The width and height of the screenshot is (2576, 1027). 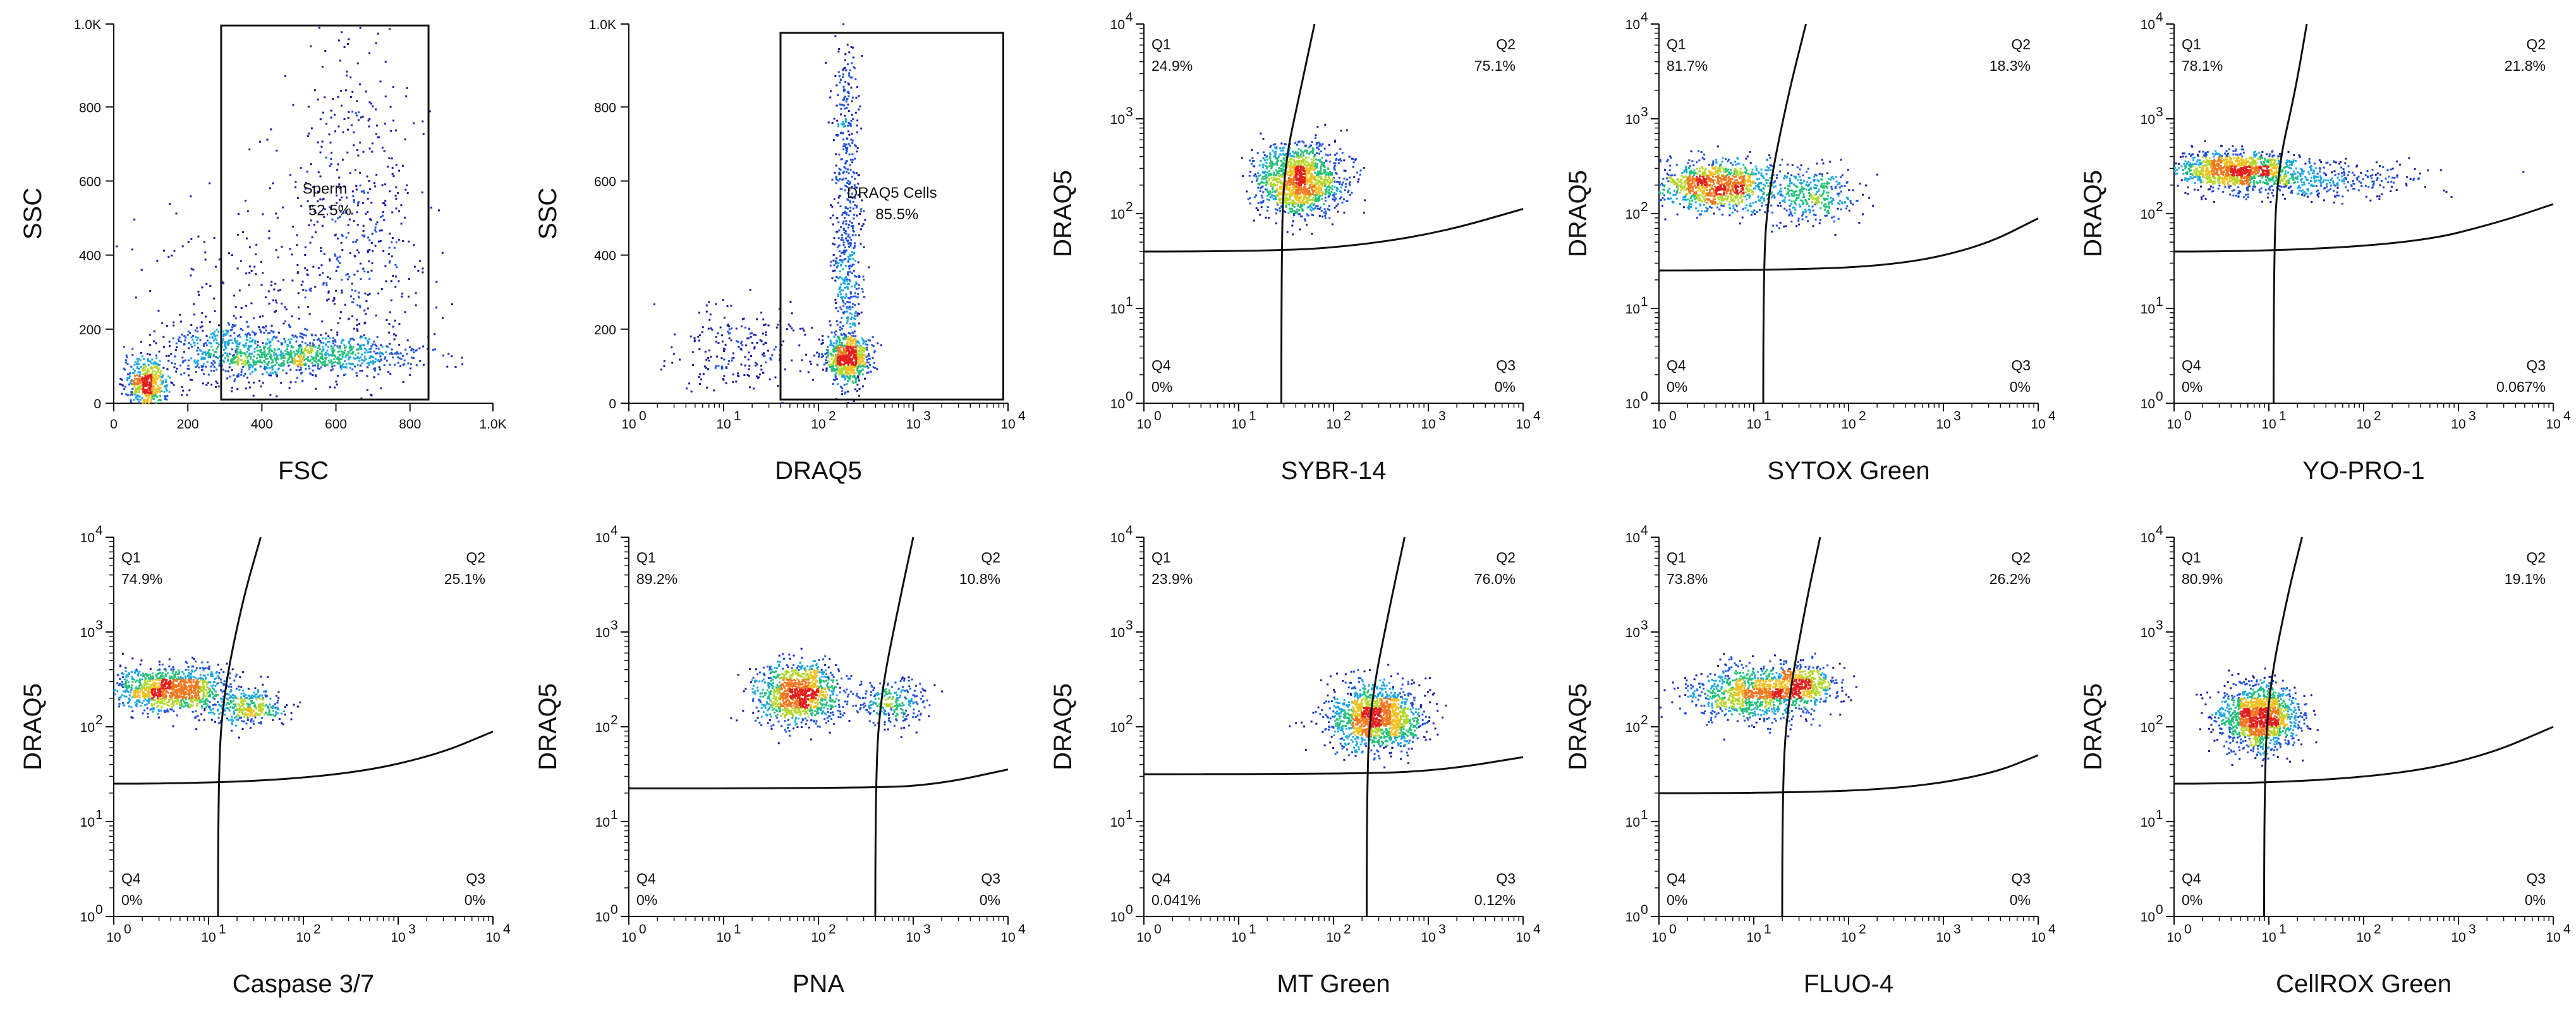 What do you see at coordinates (1304, 180) in the screenshot?
I see `density-dots` at bounding box center [1304, 180].